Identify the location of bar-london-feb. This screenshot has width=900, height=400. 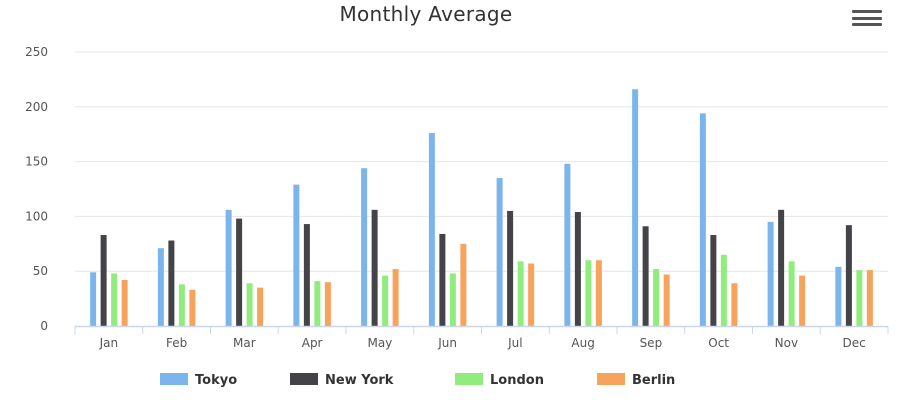
(181, 305).